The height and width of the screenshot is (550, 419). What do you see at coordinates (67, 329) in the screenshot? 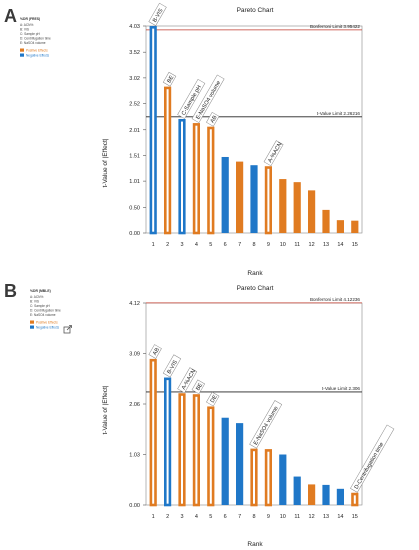
I see `popout-icon` at bounding box center [67, 329].